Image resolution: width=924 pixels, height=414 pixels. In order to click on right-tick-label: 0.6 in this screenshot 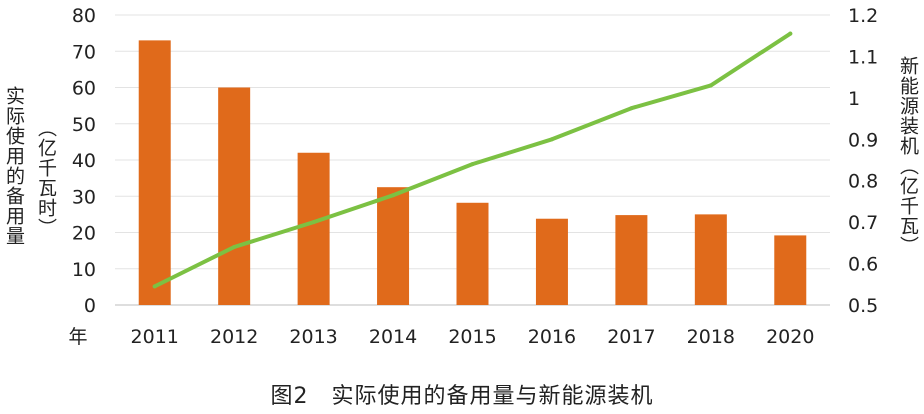, I will do `click(863, 265)`.